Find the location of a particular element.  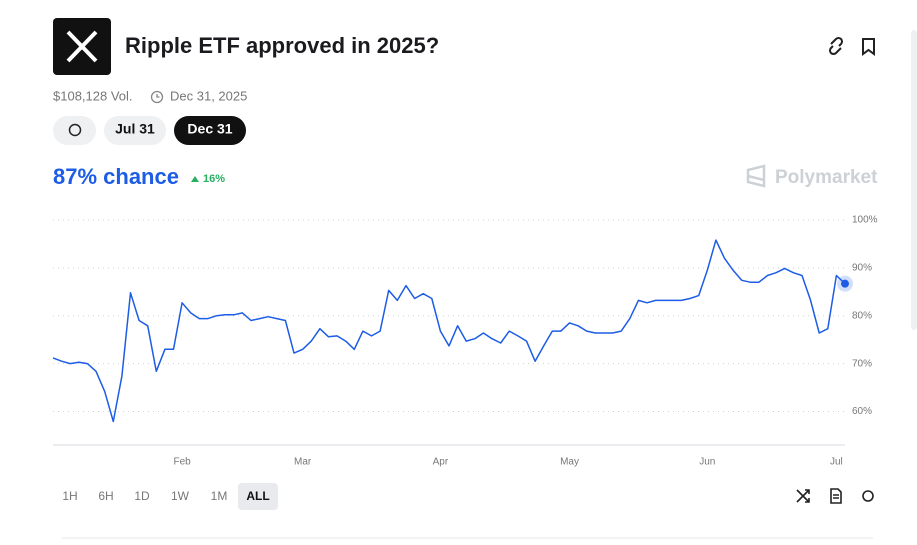

current-point is located at coordinates (845, 283).